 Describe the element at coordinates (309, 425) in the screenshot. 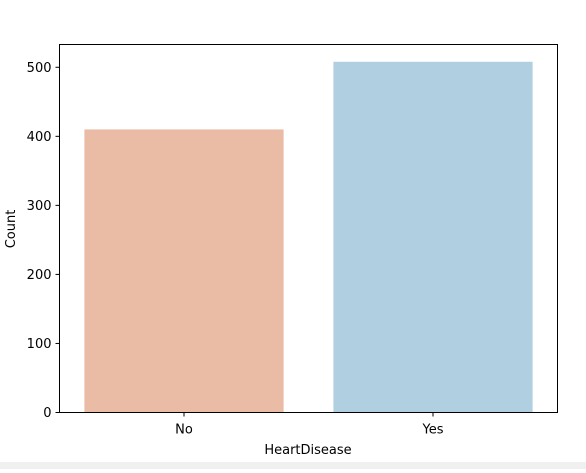

I see `x-axis-ticks: No Yes` at that location.